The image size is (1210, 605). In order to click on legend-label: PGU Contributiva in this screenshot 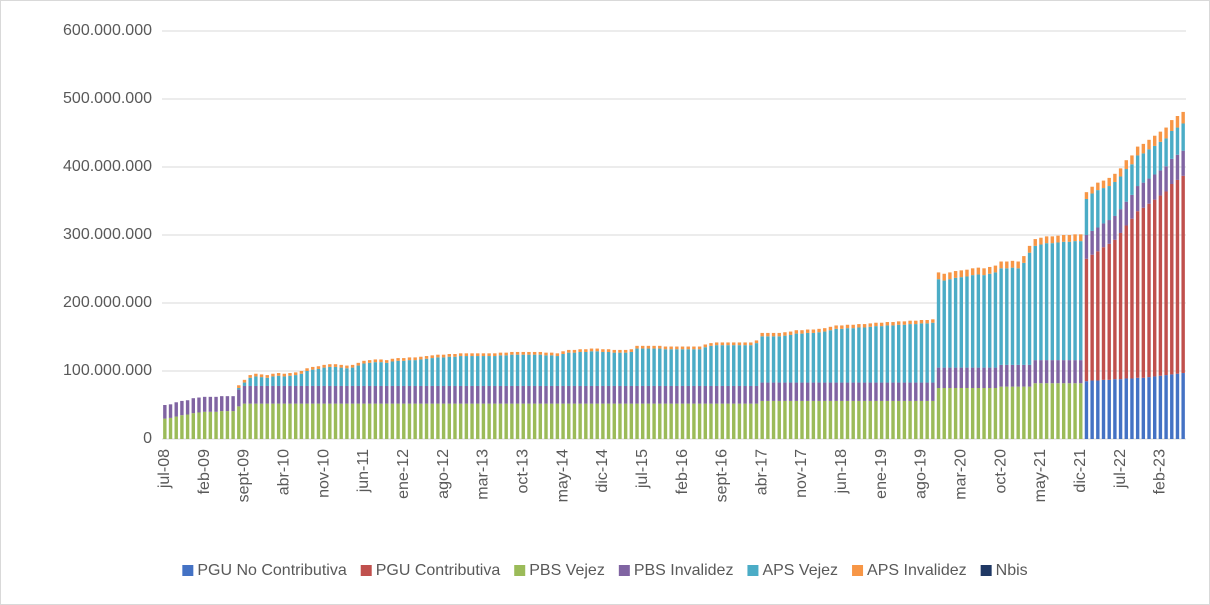, I will do `click(438, 570)`.